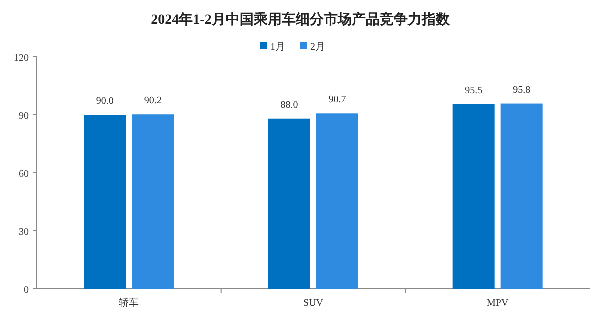  Describe the element at coordinates (105, 101) in the screenshot. I see `data-label: 90.0` at that location.